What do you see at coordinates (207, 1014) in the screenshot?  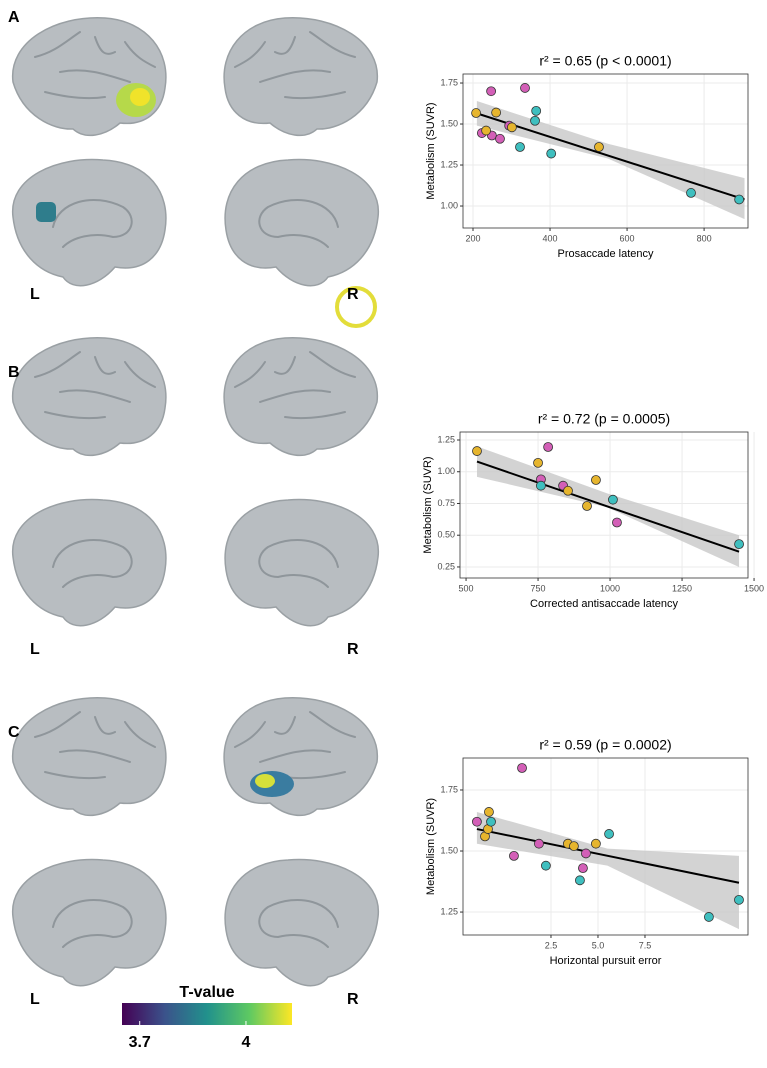 I see `colorbar-gradient` at bounding box center [207, 1014].